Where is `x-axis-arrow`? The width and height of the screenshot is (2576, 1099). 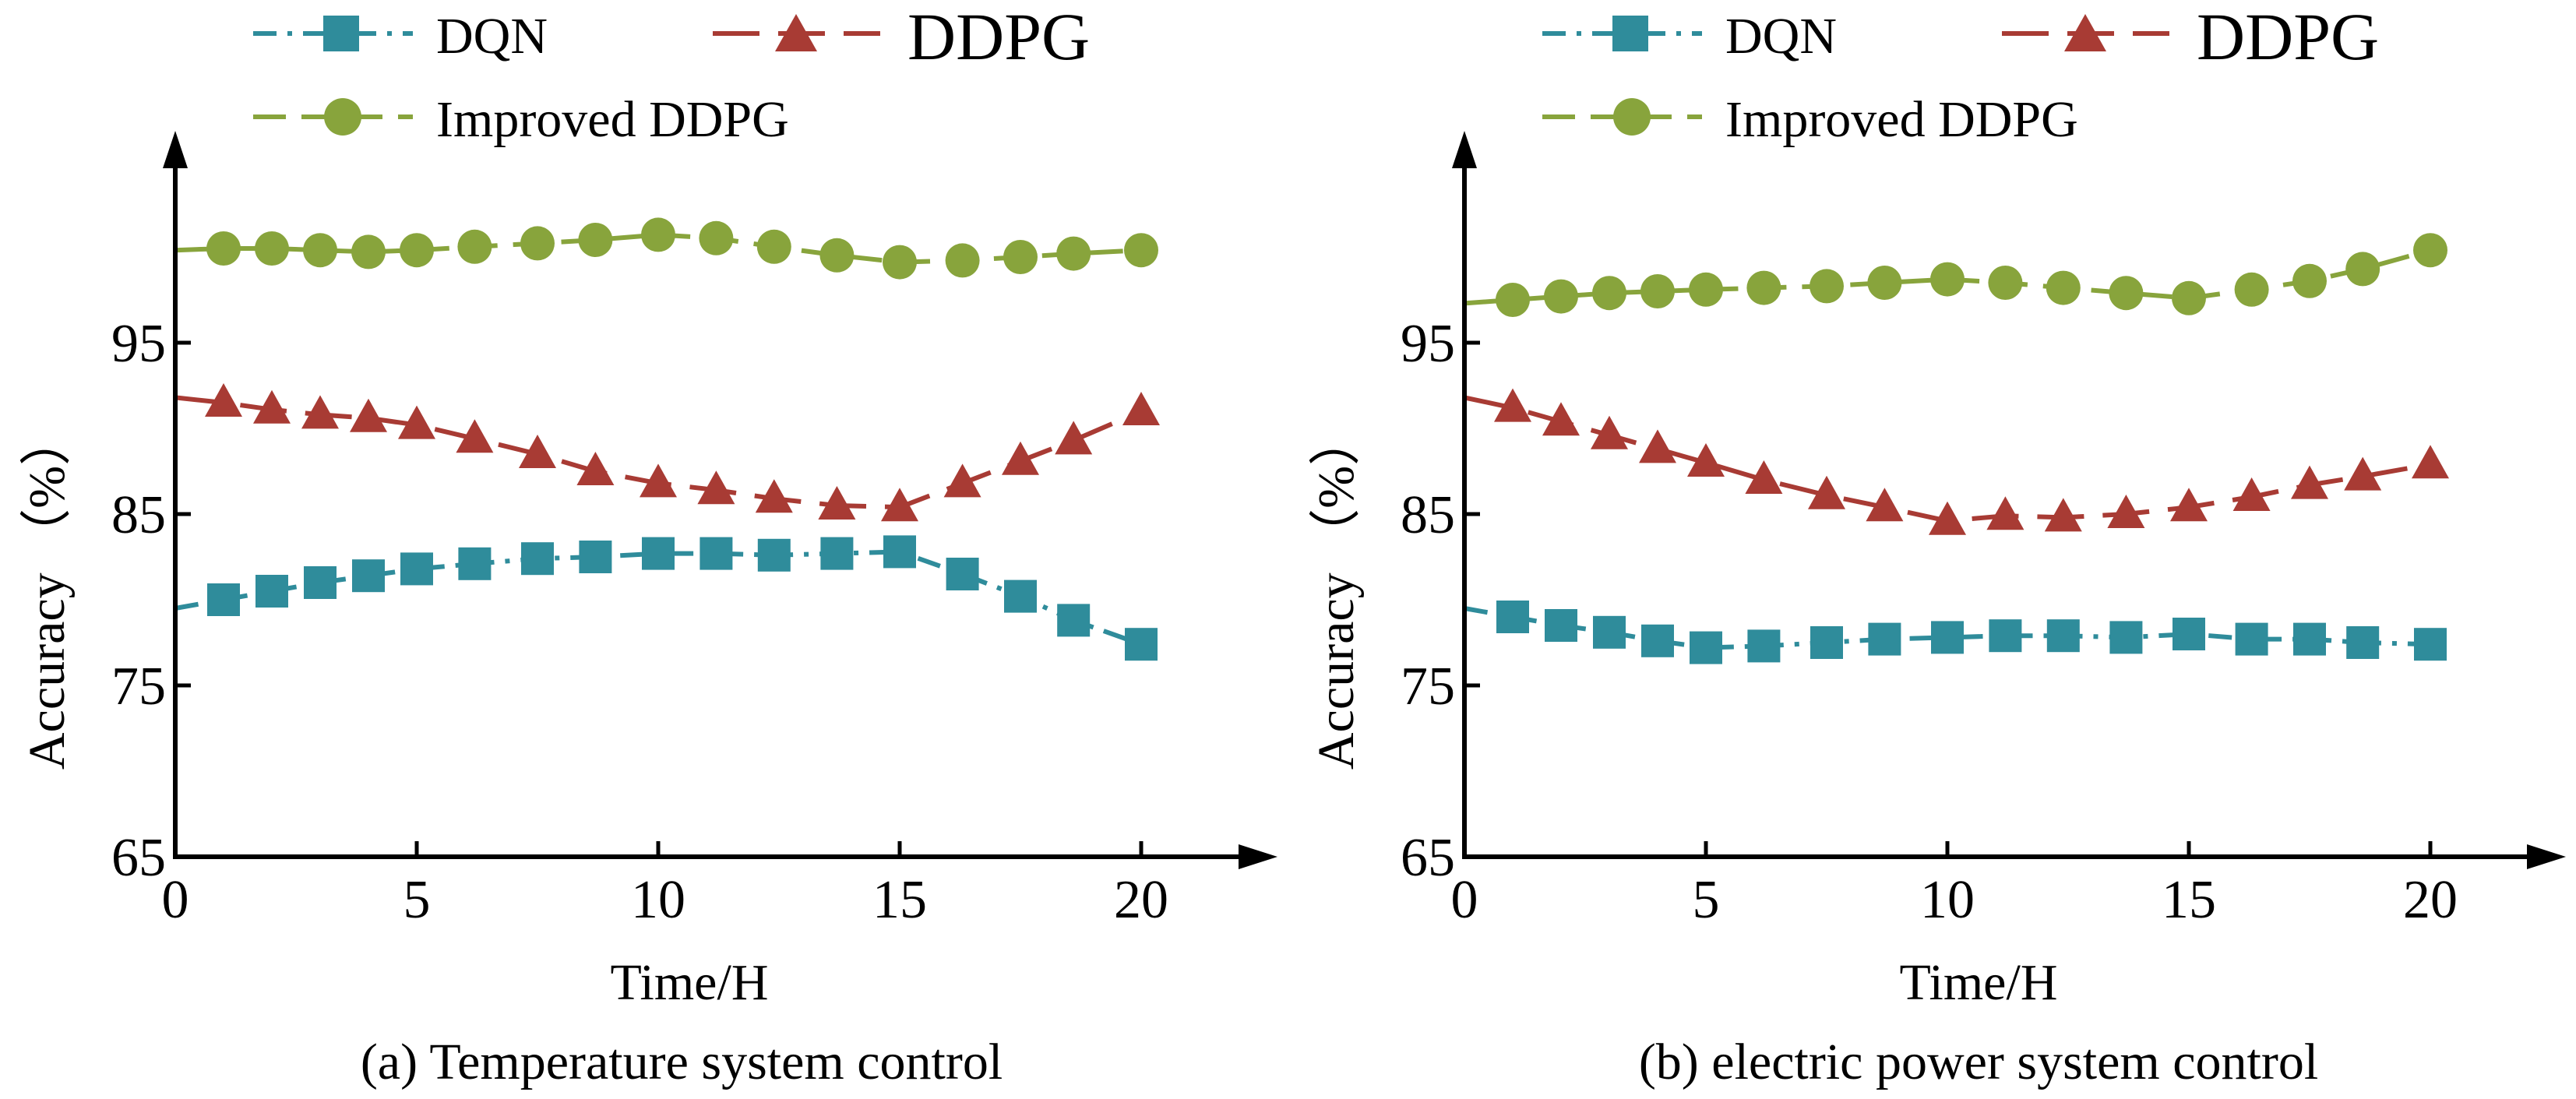
x-axis-arrow is located at coordinates (1258, 856).